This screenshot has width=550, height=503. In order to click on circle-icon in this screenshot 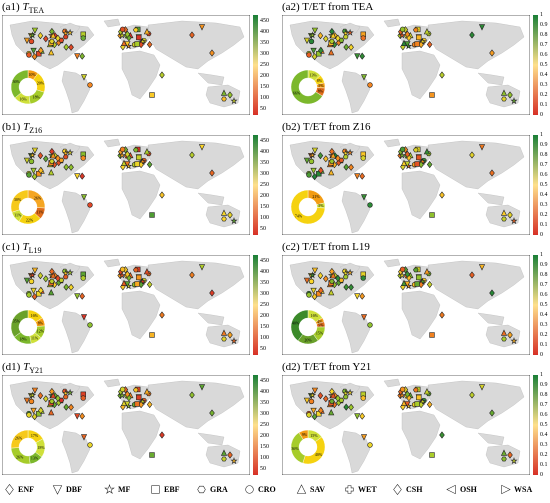, I will do `click(249, 489)`.